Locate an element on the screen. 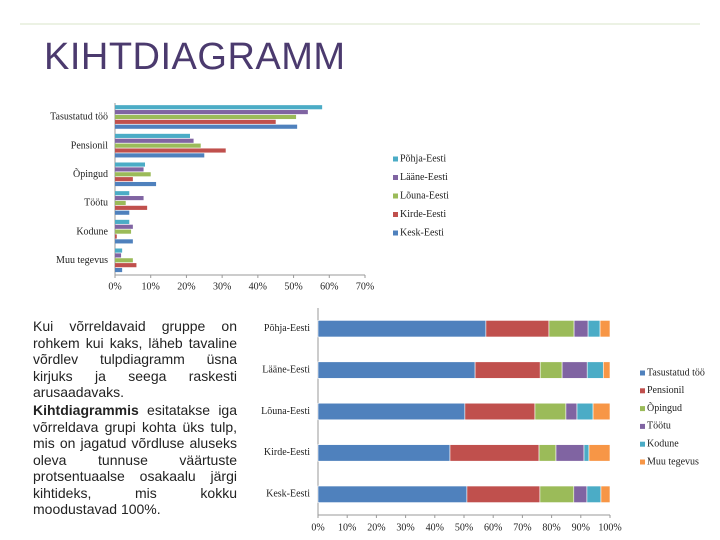  x-tick-label: 100% is located at coordinates (609, 527).